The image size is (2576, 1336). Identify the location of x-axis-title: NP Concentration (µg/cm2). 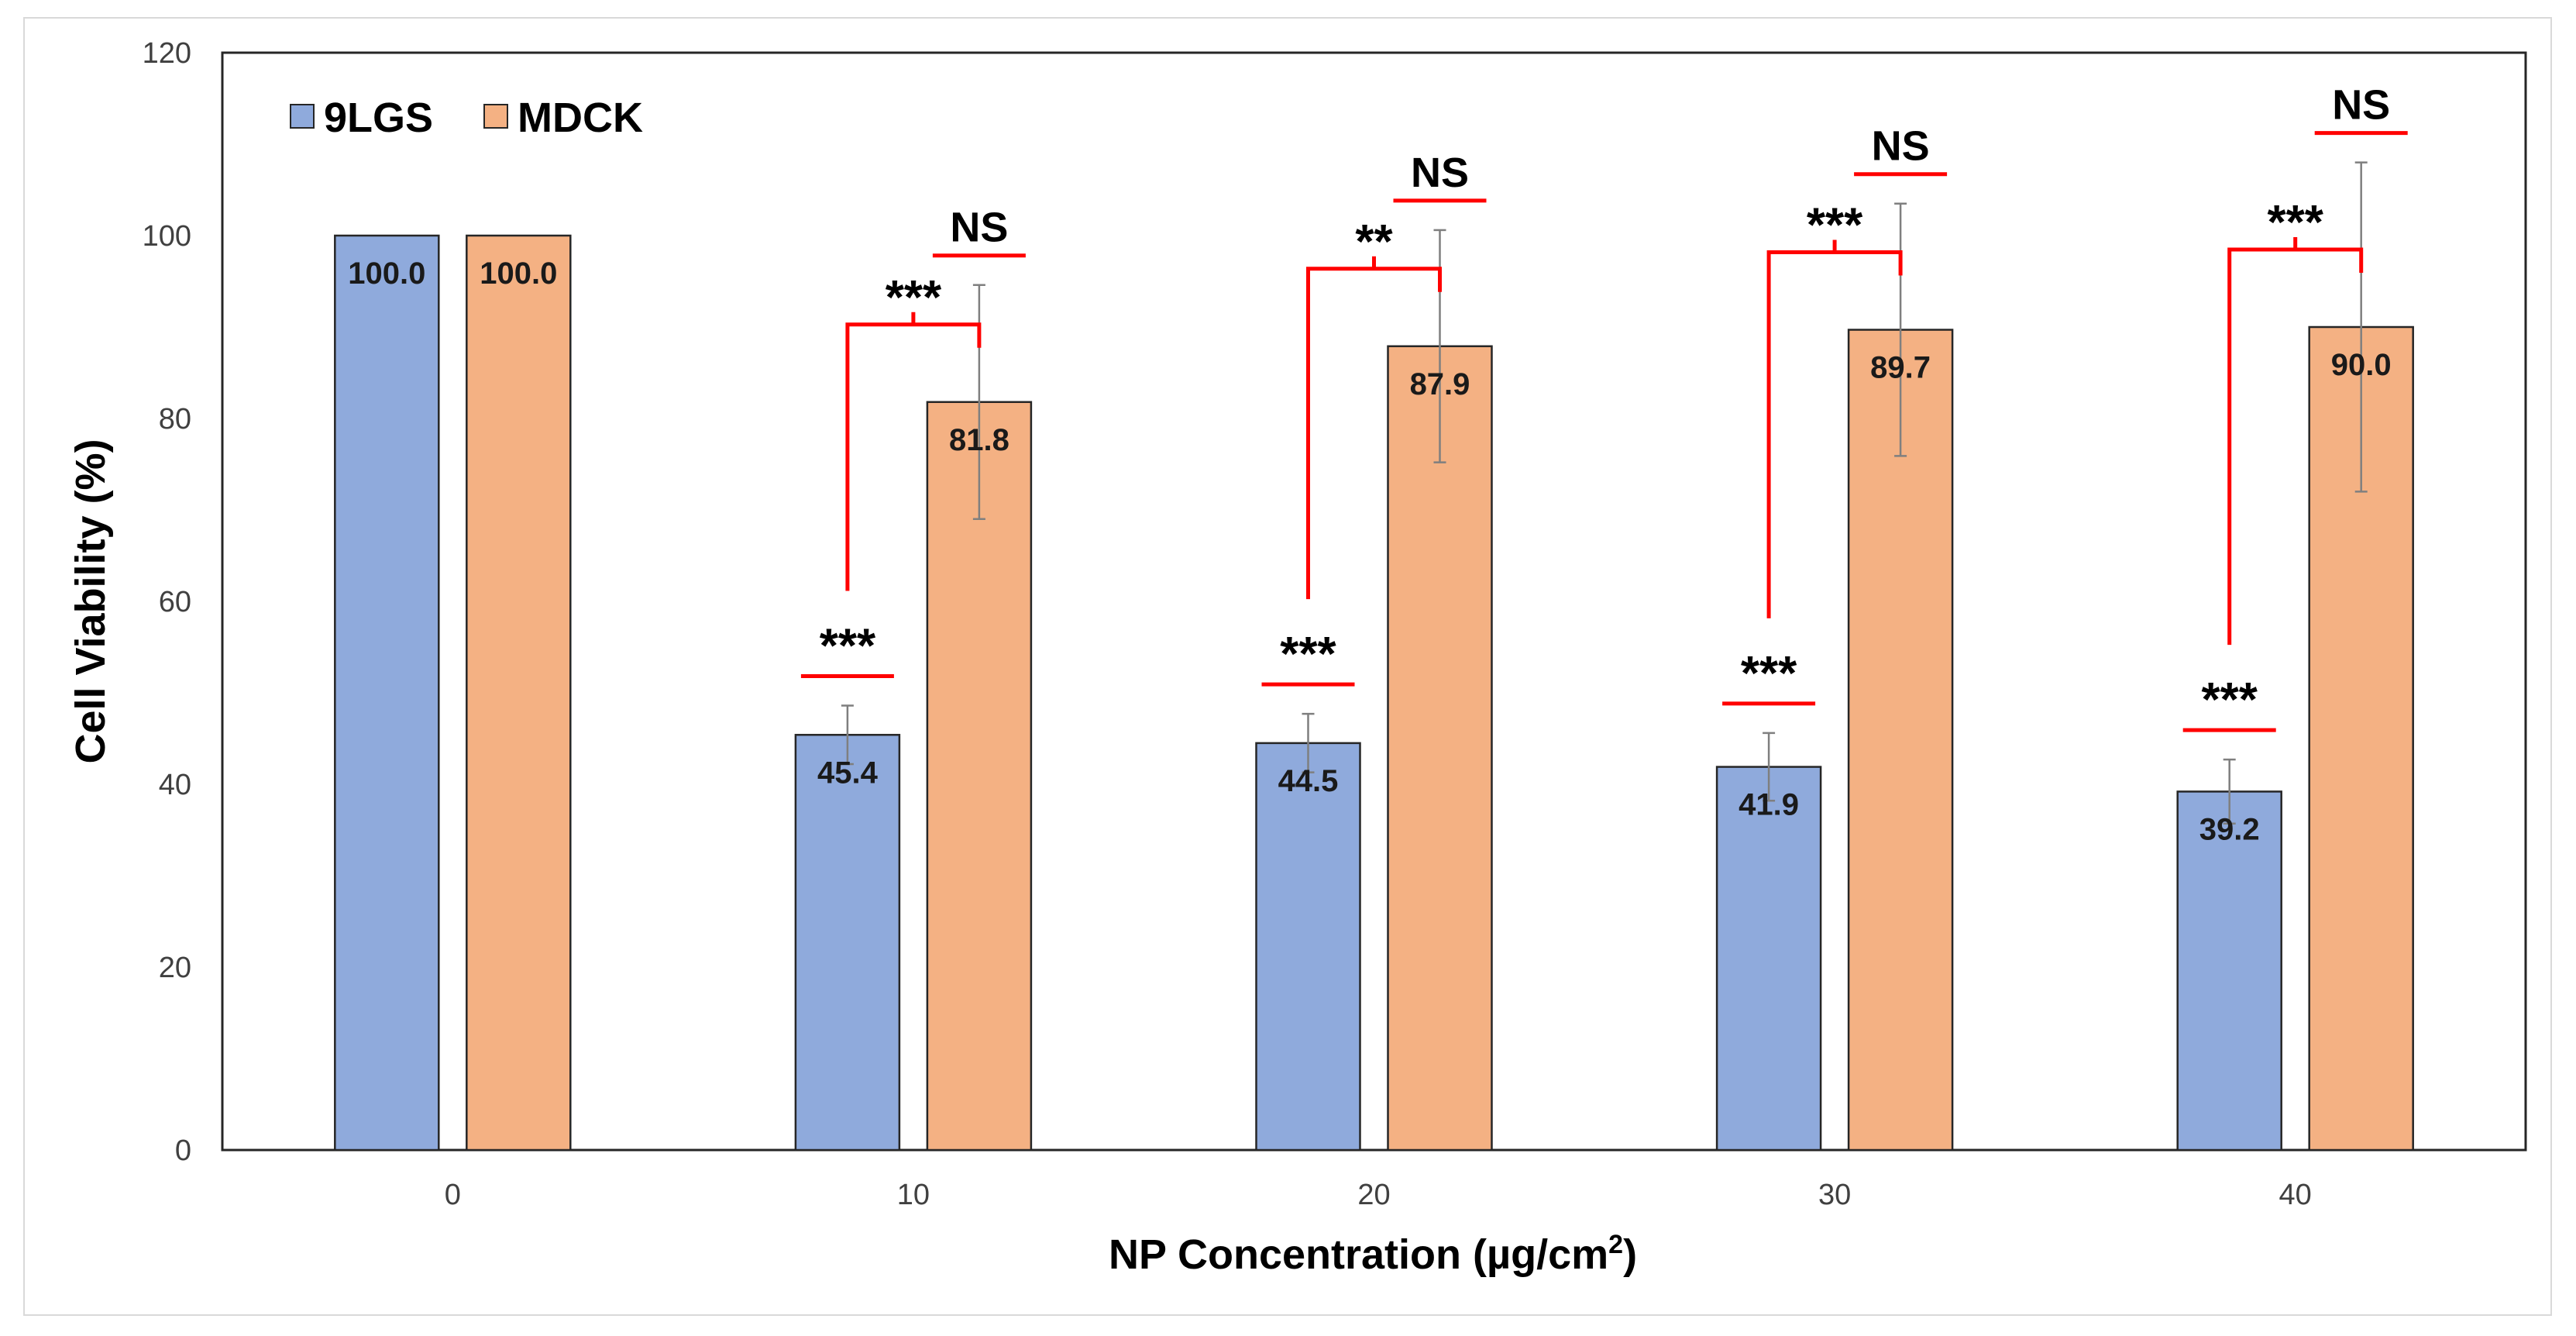
(1373, 1254).